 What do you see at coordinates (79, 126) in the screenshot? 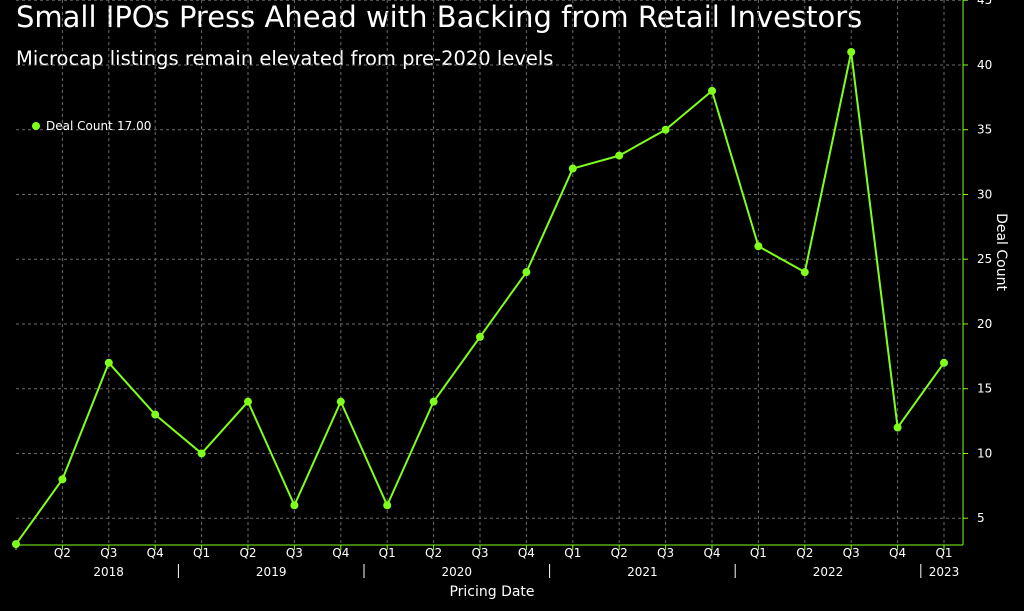
I see `legend-label: Deal Count` at bounding box center [79, 126].